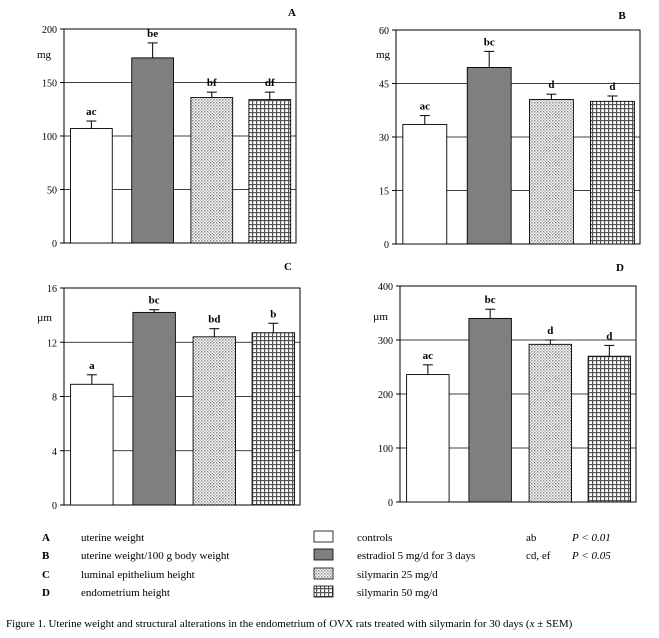 The height and width of the screenshot is (638, 659). Describe the element at coordinates (425, 107) in the screenshot. I see `bar-label-b-0: ac` at that location.